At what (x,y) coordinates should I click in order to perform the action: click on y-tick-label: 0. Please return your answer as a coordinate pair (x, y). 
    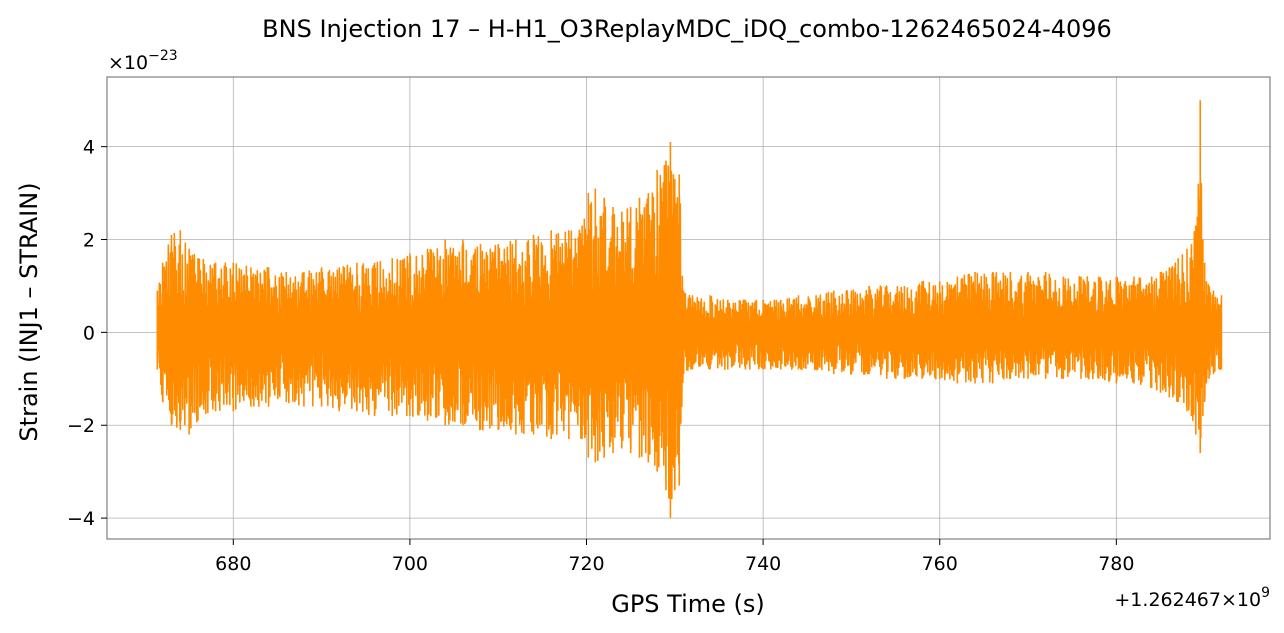
    Looking at the image, I should click on (89, 333).